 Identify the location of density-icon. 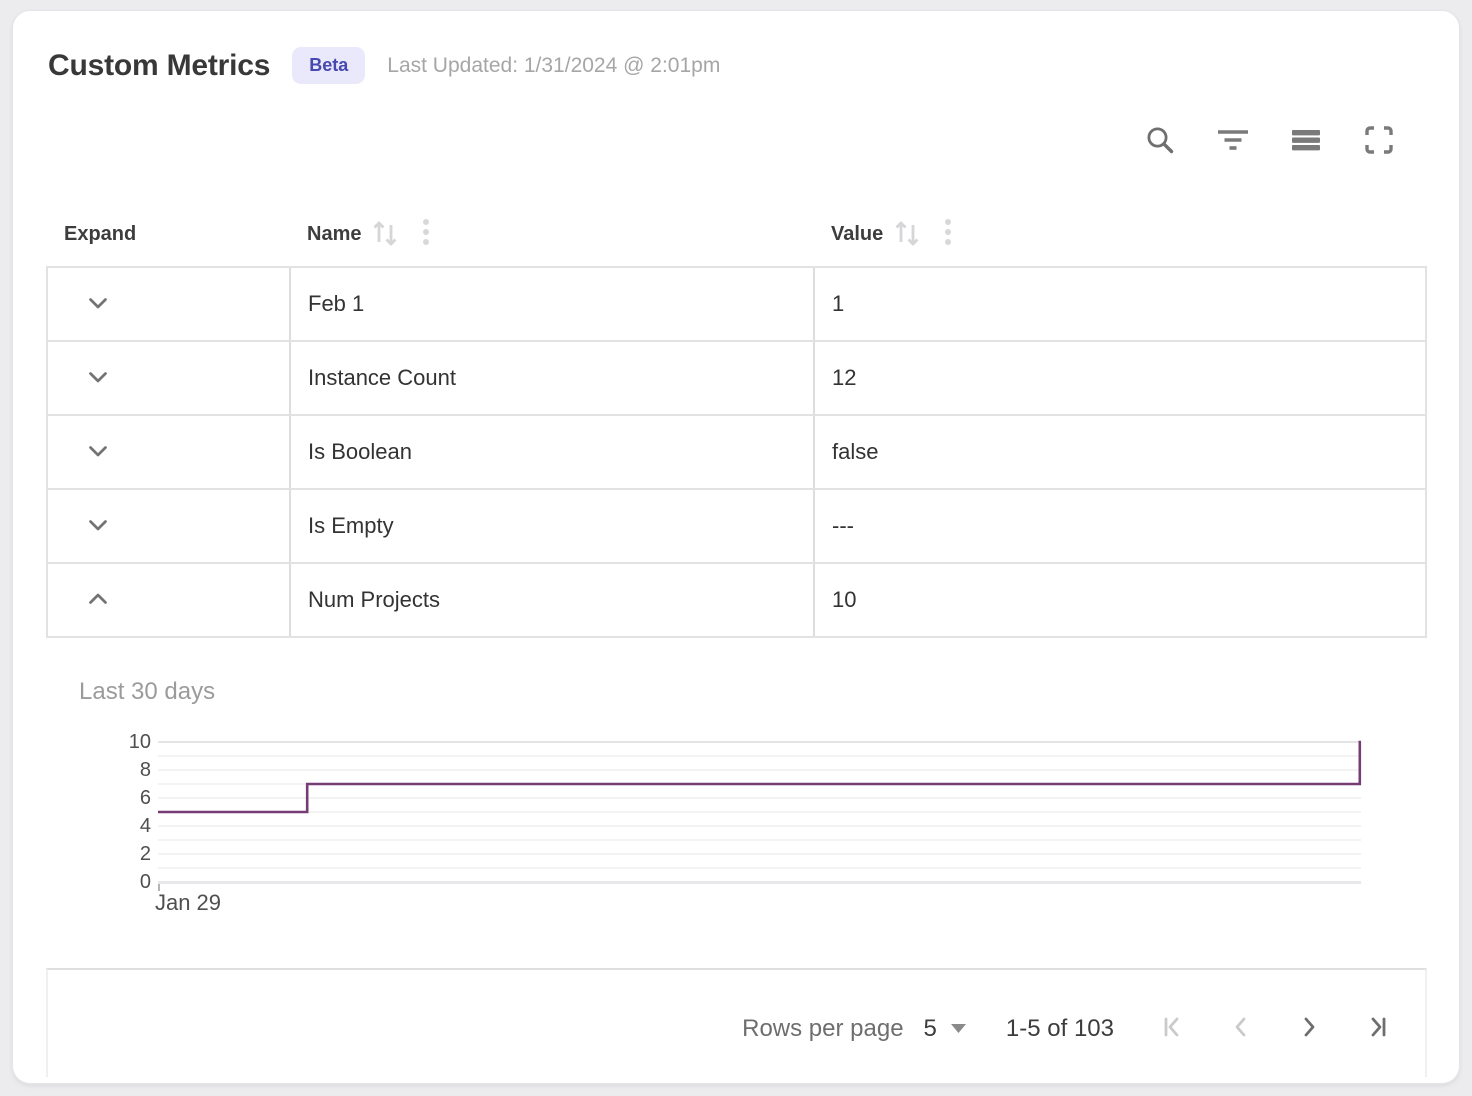
(1306, 141).